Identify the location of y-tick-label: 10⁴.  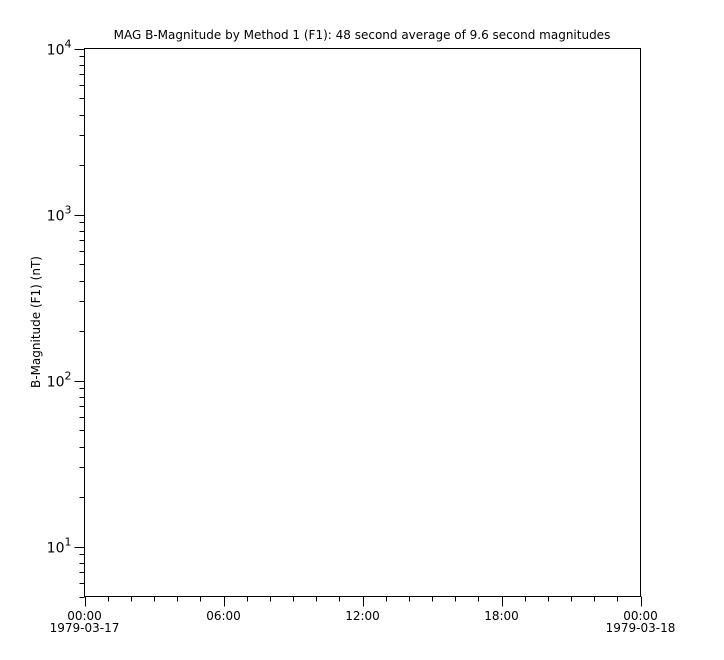
(59, 48).